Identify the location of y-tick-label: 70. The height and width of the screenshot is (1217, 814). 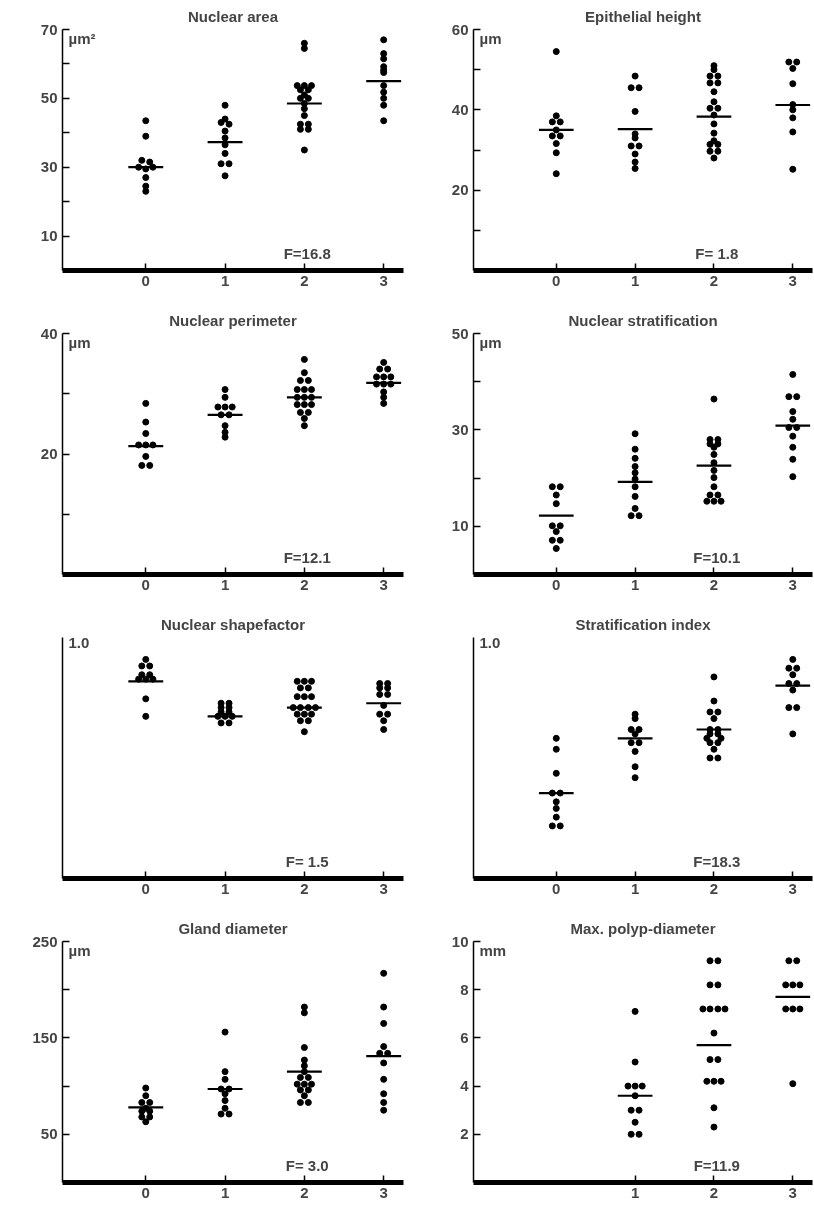
(49, 29).